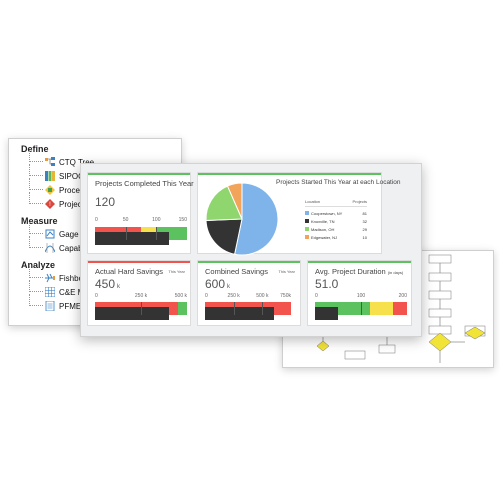  Describe the element at coordinates (285, 296) in the screenshot. I see `bullet-tick-label: 750k` at that location.